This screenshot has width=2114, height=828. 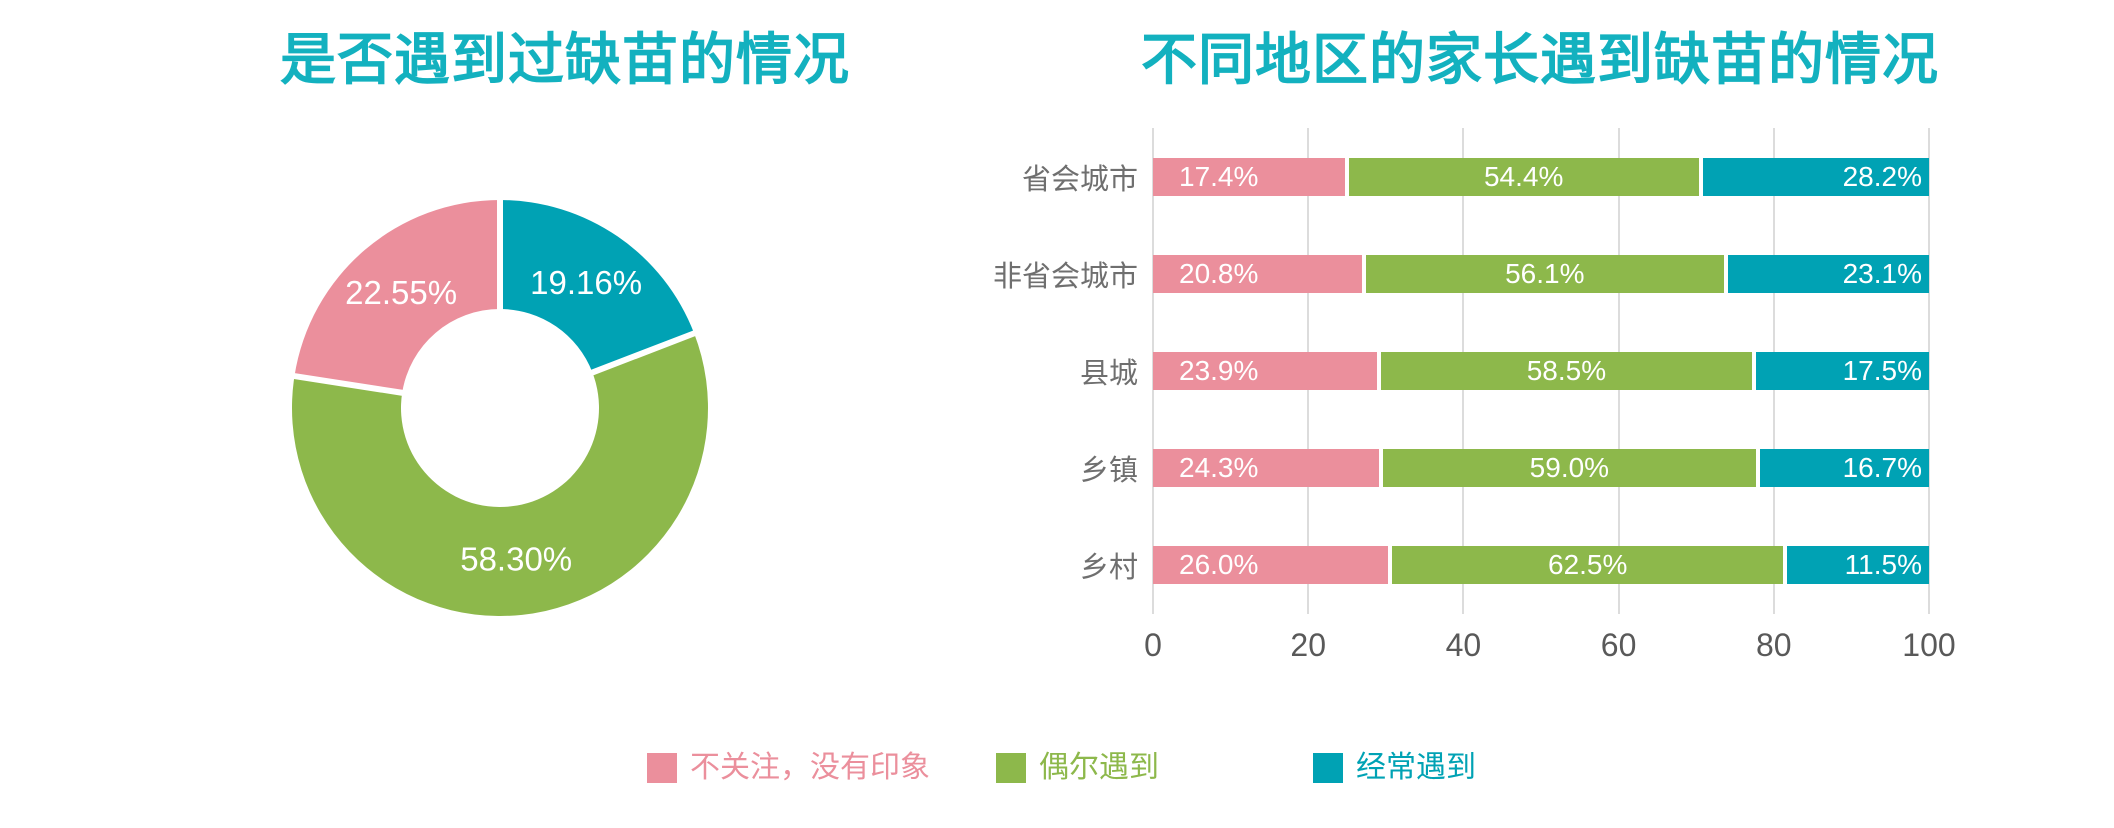 What do you see at coordinates (1099, 767) in the screenshot?
I see `legend-label: 偶尔遇到` at bounding box center [1099, 767].